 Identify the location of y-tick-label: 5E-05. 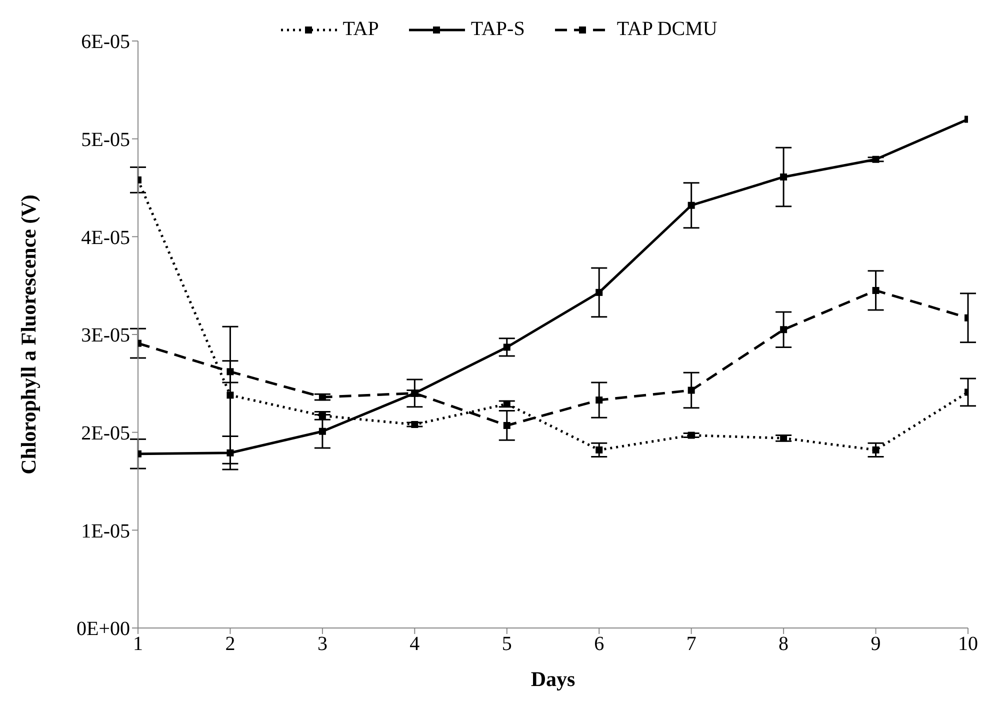
(105, 139).